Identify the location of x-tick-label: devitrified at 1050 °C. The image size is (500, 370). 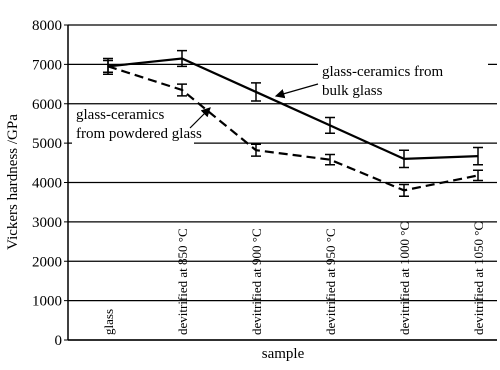
(478, 278).